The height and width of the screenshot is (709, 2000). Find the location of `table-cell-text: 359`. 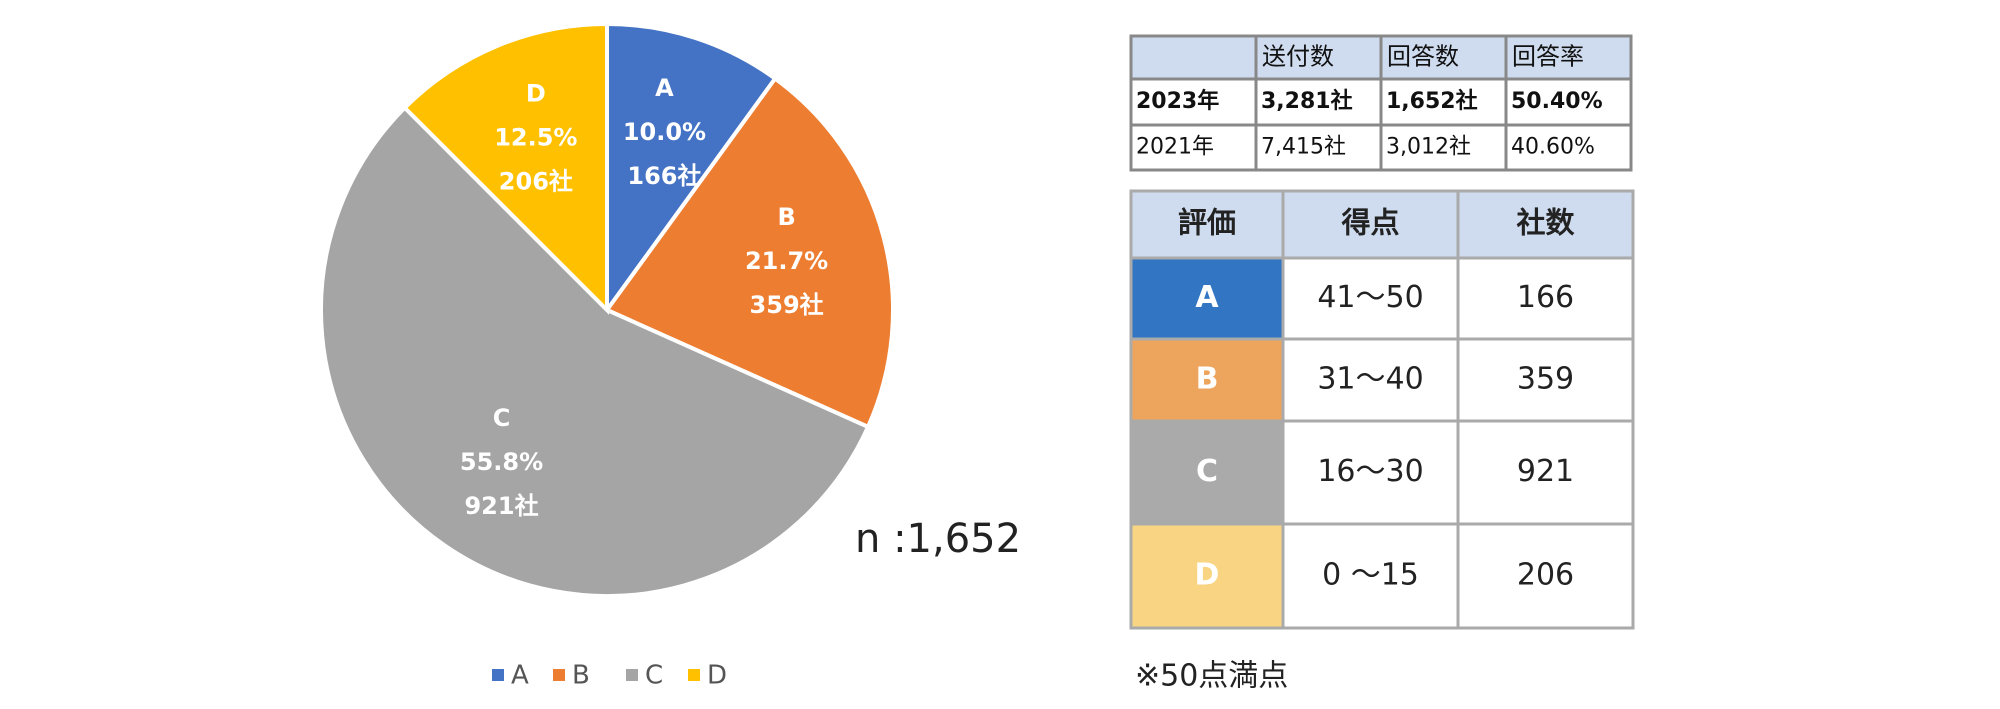

table-cell-text: 359 is located at coordinates (1545, 379).